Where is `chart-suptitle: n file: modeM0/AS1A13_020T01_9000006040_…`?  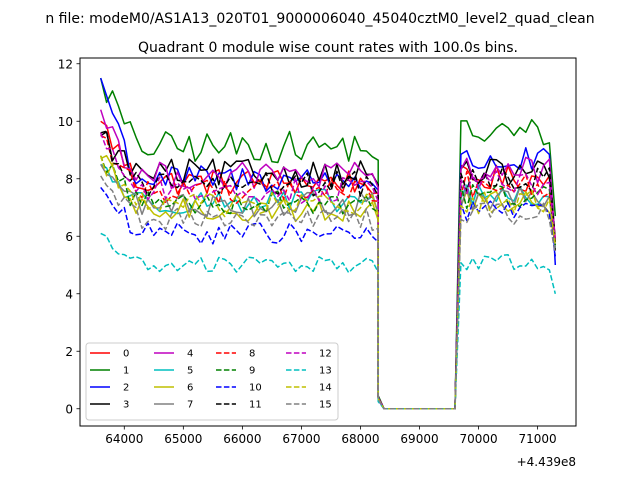 chart-suptitle: n file: modeM0/AS1A13_020T01_9000006040_… is located at coordinates (319, 19).